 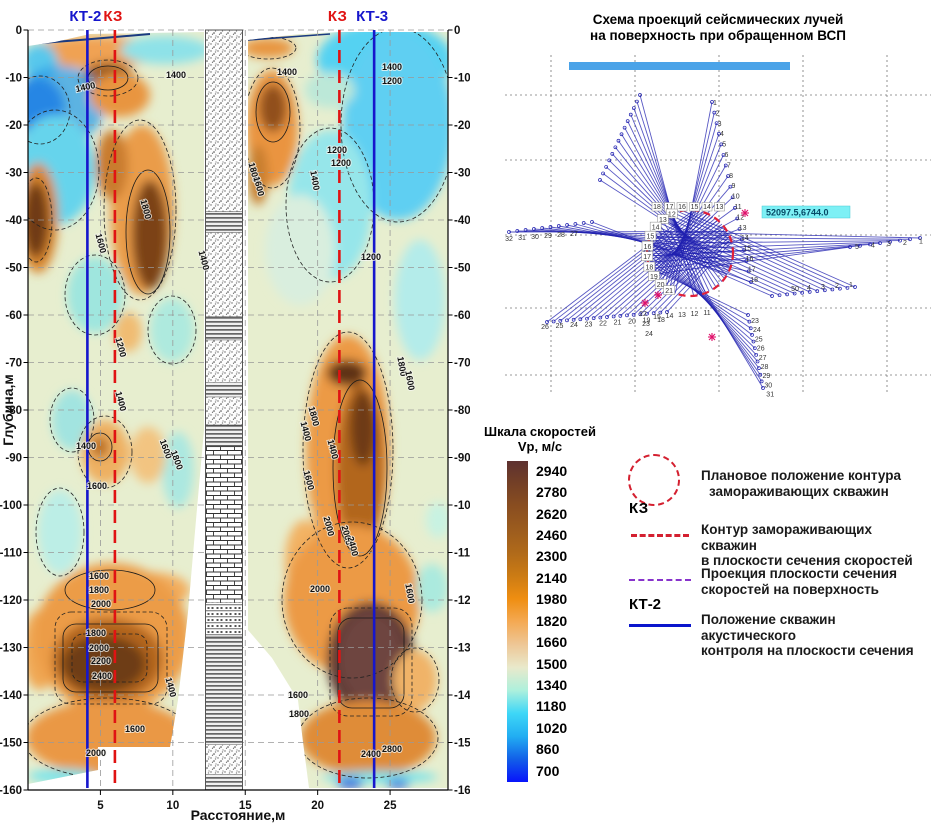 I want to click on y-tick-label-left: -140, so click(x=11, y=696).